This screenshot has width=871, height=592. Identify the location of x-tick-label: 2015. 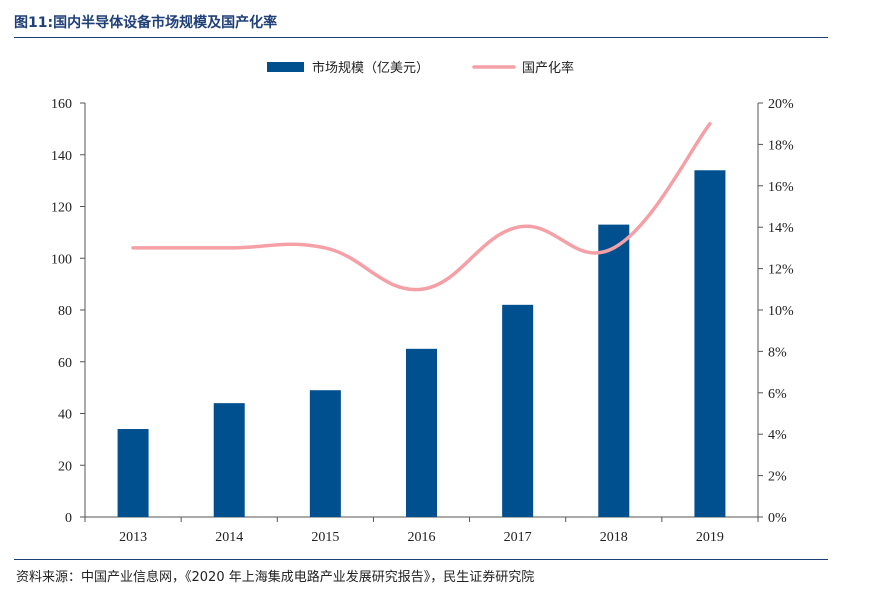
(325, 537).